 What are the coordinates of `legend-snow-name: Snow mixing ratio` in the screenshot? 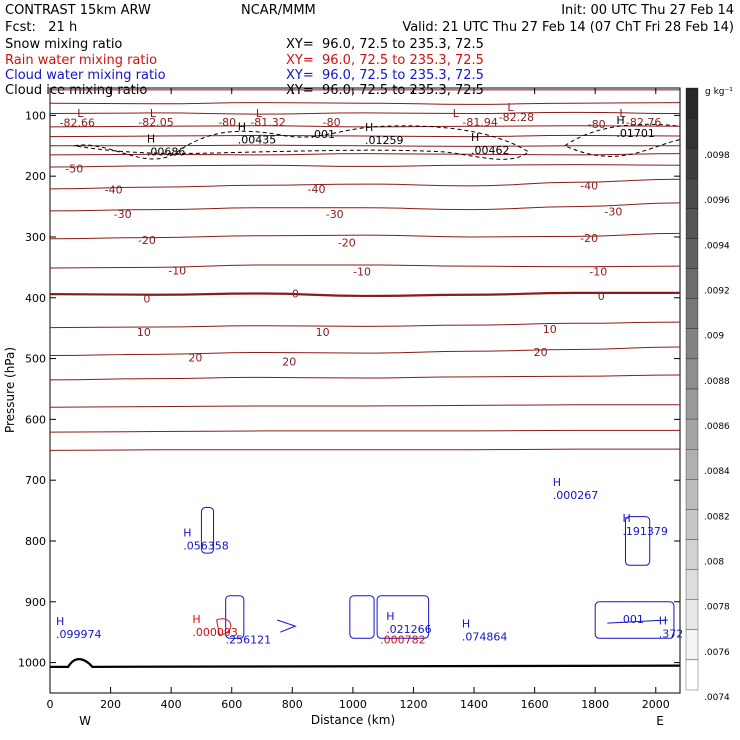 It's located at (63, 44).